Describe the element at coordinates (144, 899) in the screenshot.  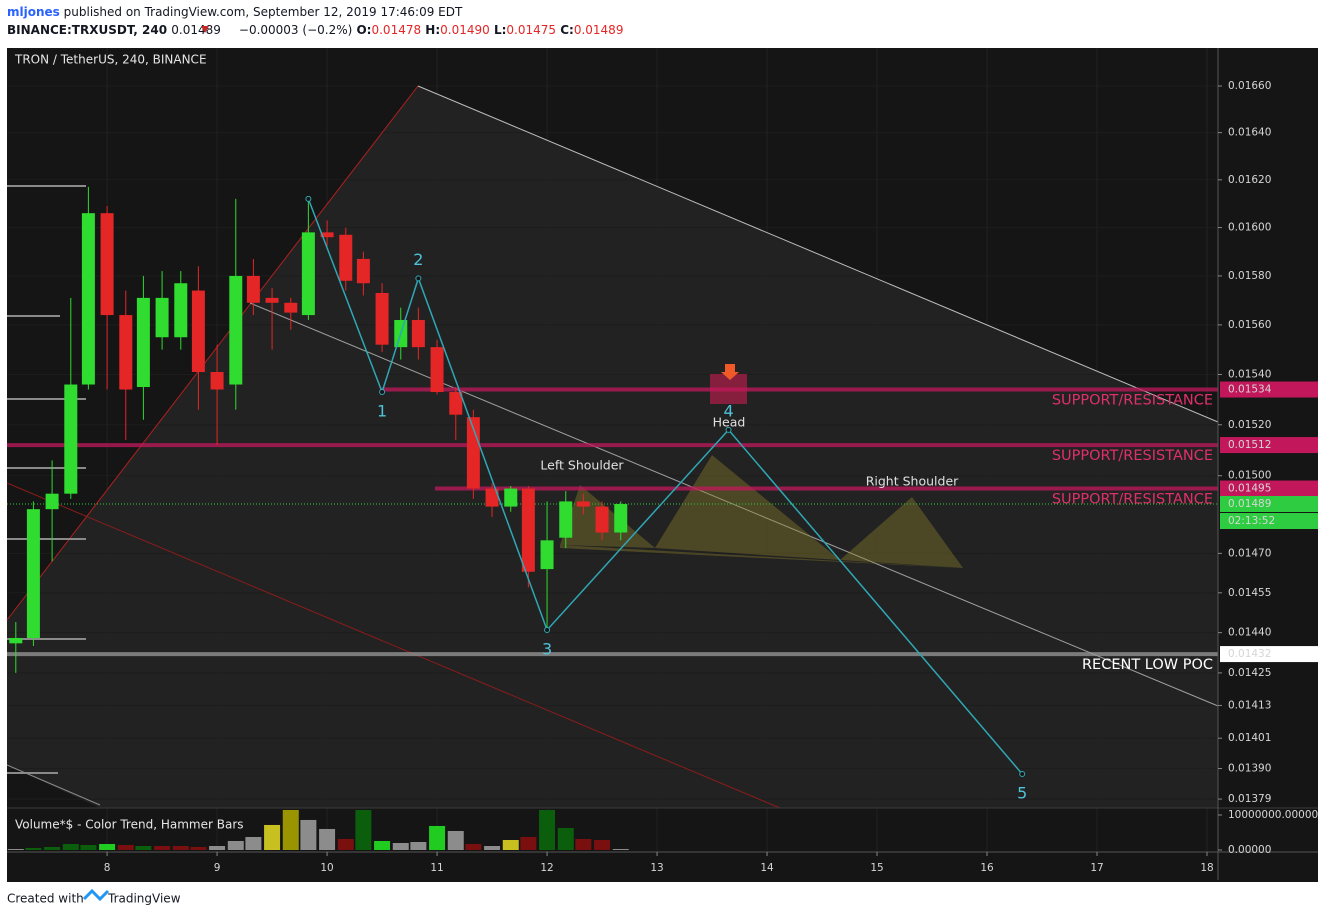
I see `footer-brand: TradingView` at that location.